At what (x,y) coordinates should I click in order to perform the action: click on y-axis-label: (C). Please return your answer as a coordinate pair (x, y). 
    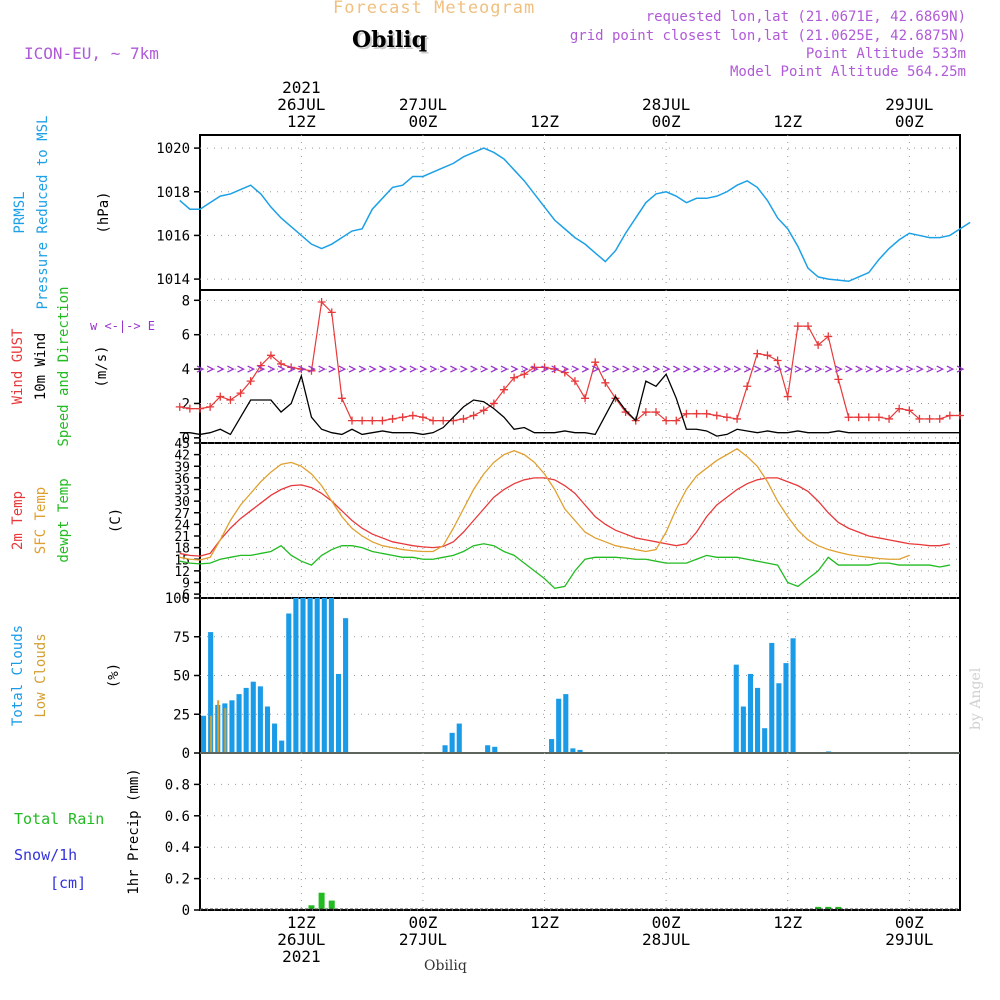
    Looking at the image, I should click on (116, 520).